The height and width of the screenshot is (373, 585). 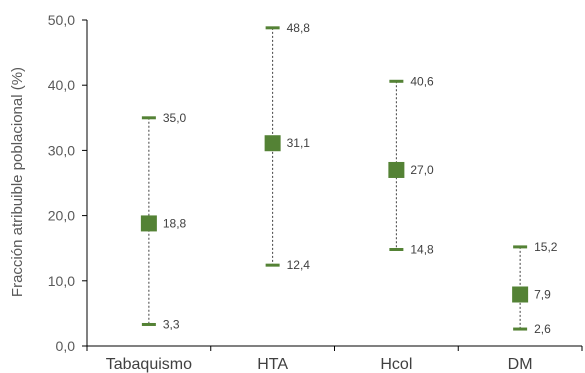 I want to click on estimate-label: 18,8, so click(x=175, y=223).